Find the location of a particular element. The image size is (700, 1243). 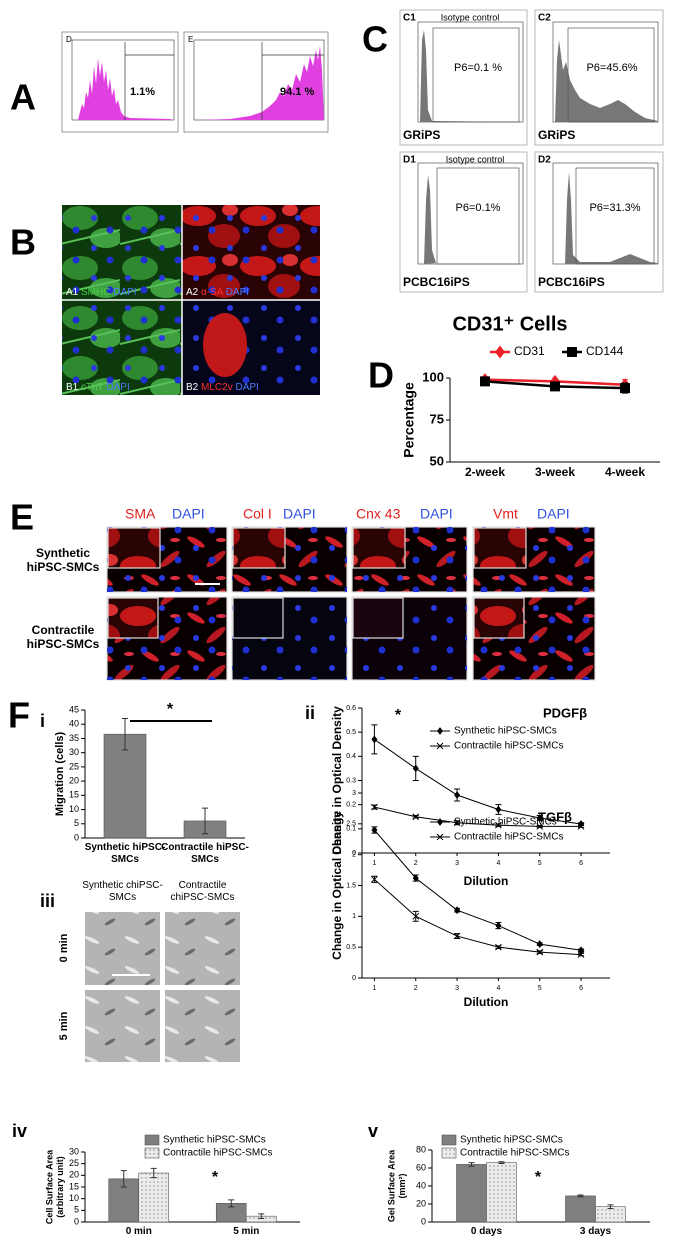

y-tick-label: 3 is located at coordinates (354, 793).